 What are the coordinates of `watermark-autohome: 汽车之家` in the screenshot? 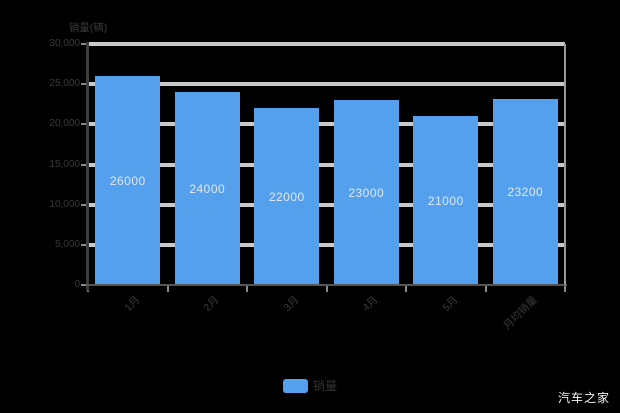 It's located at (583, 398).